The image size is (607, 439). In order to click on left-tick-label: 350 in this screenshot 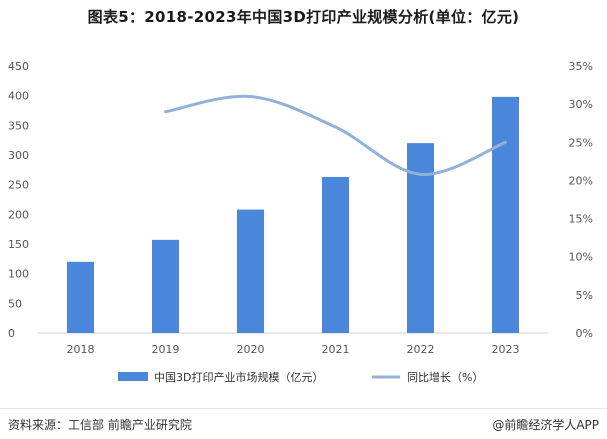, I will do `click(18, 125)`.